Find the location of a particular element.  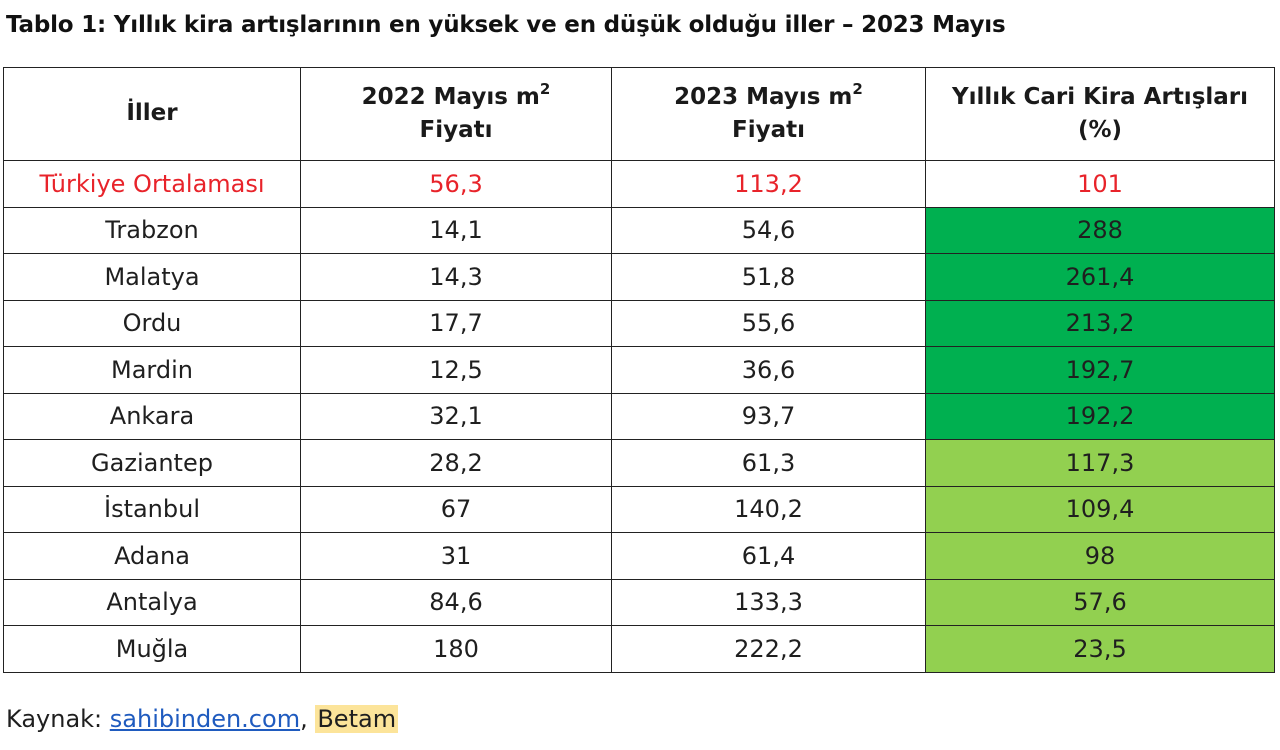

source-org: Betam is located at coordinates (357, 719).